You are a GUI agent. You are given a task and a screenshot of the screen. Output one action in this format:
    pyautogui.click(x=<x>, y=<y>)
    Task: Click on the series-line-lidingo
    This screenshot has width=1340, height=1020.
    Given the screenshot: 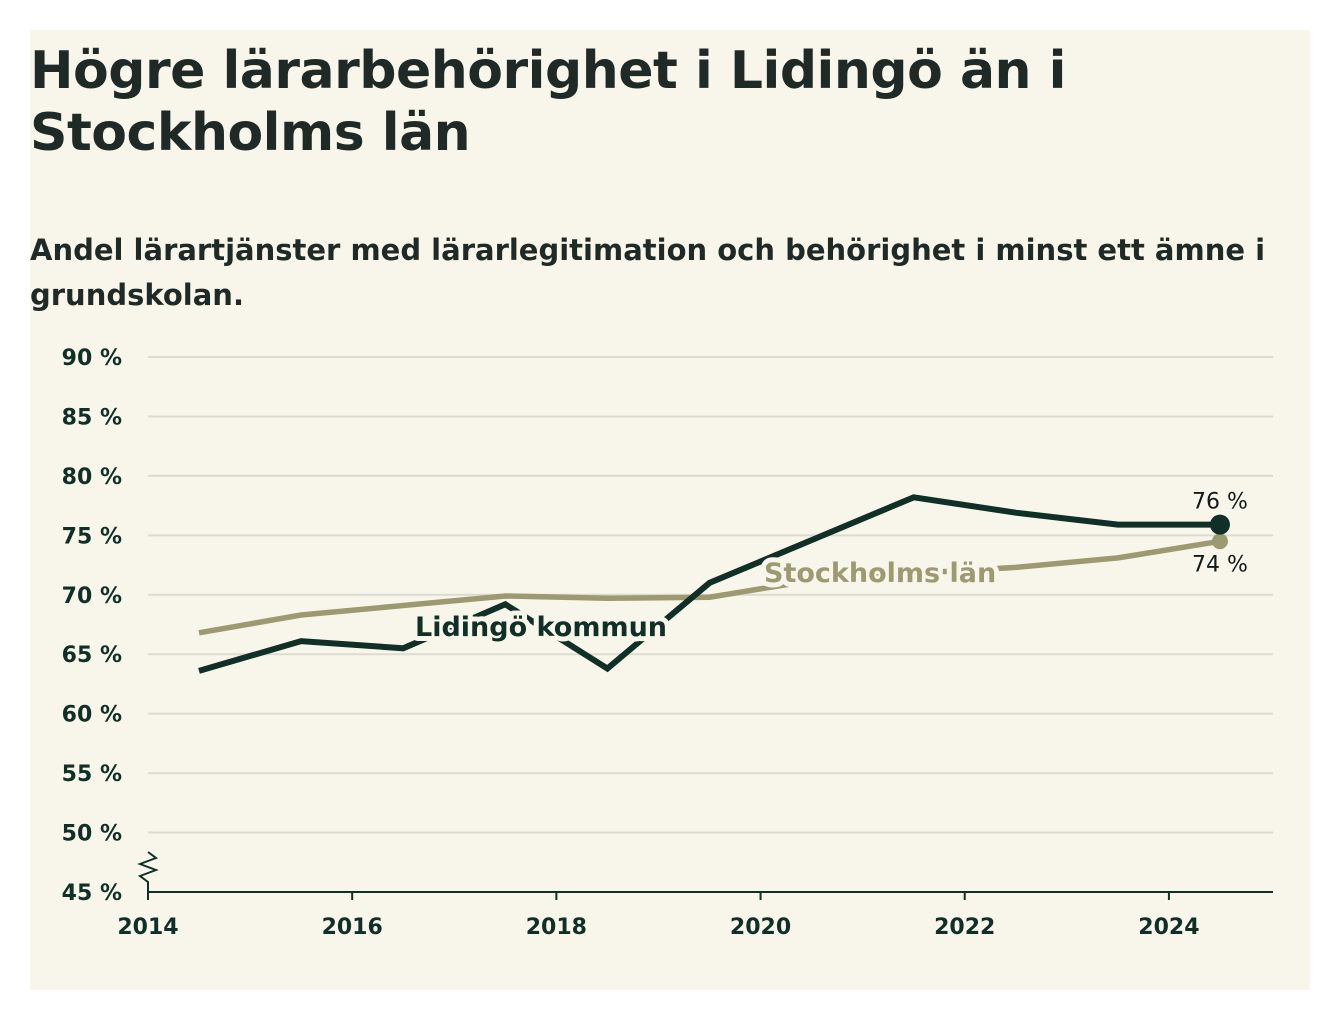 What is the action you would take?
    pyautogui.click(x=709, y=584)
    